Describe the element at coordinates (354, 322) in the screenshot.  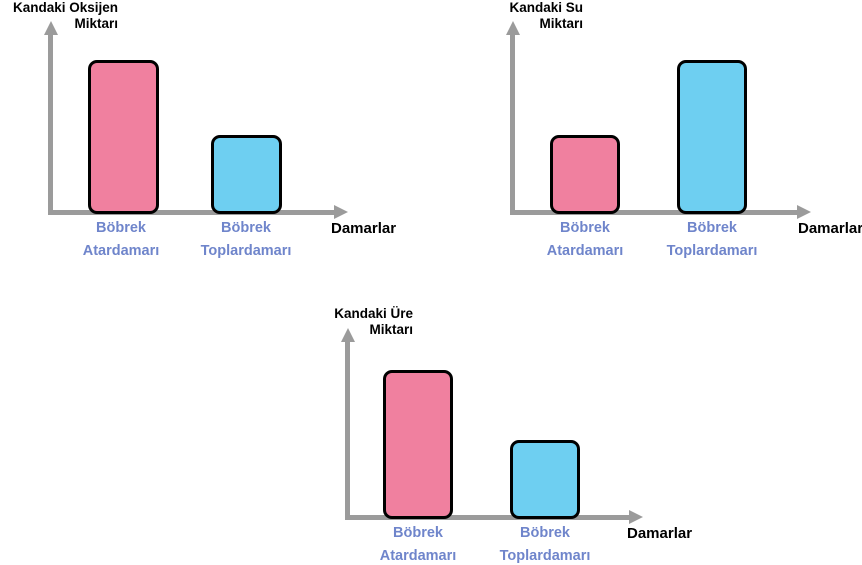
I see `y-axis-title: Kandaki Üre Miktarı` at that location.